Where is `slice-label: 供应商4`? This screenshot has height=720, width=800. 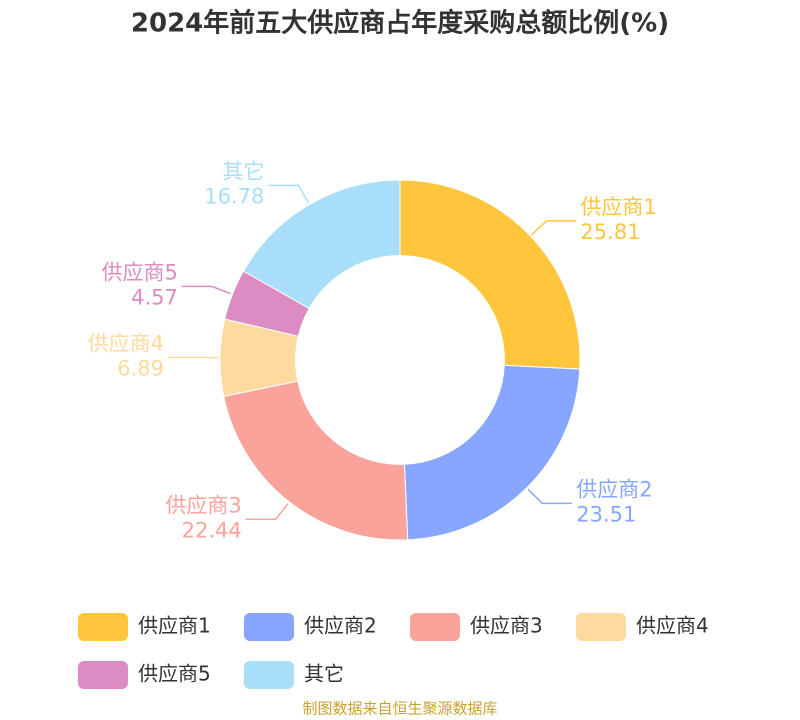
slice-label: 供应商4 is located at coordinates (126, 343).